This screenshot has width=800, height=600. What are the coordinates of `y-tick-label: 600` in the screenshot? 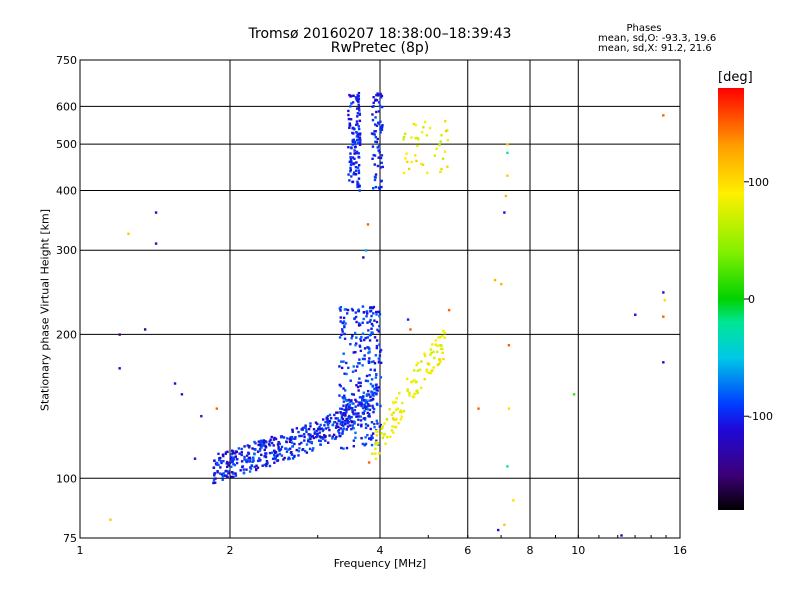 It's located at (66, 106).